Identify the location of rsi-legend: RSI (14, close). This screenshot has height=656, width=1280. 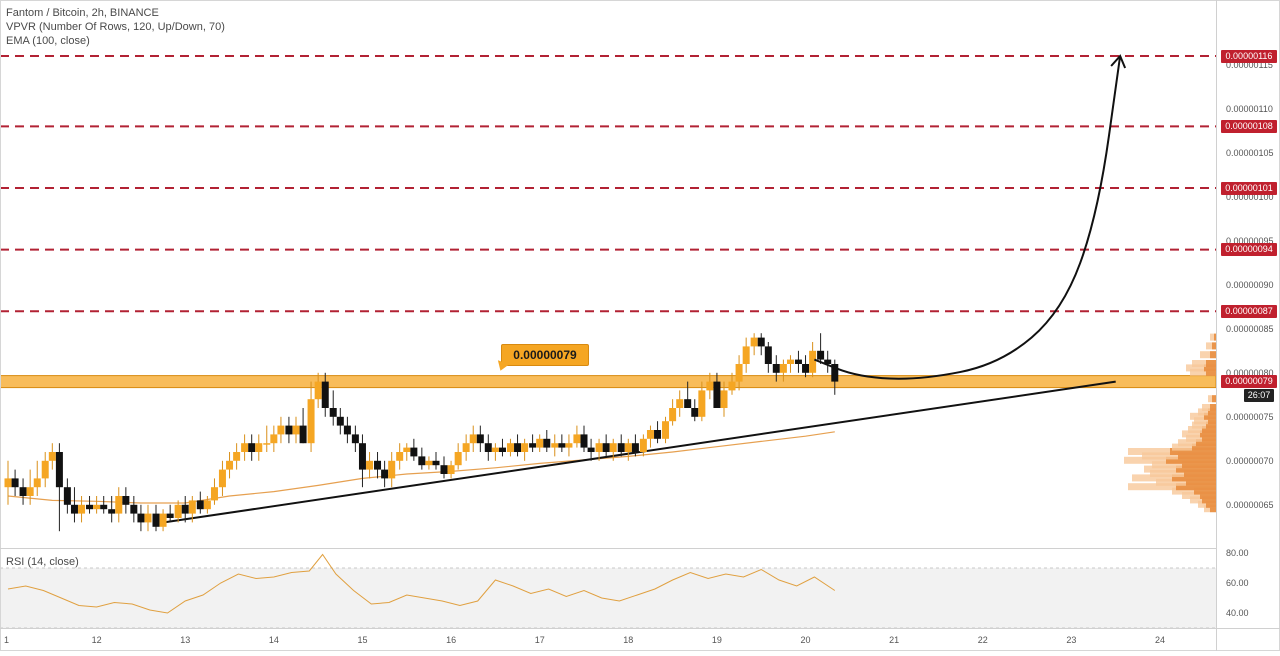
(42, 562).